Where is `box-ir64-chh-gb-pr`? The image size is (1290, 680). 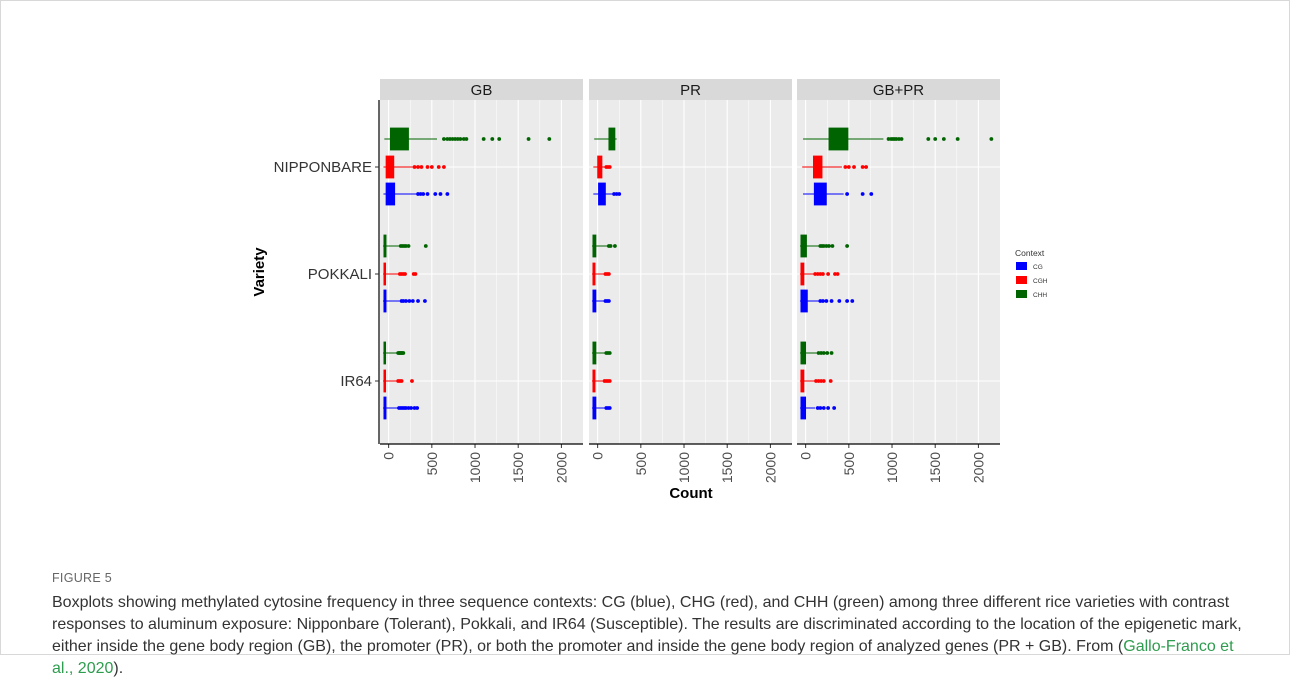 box-ir64-chh-gb-pr is located at coordinates (803, 353).